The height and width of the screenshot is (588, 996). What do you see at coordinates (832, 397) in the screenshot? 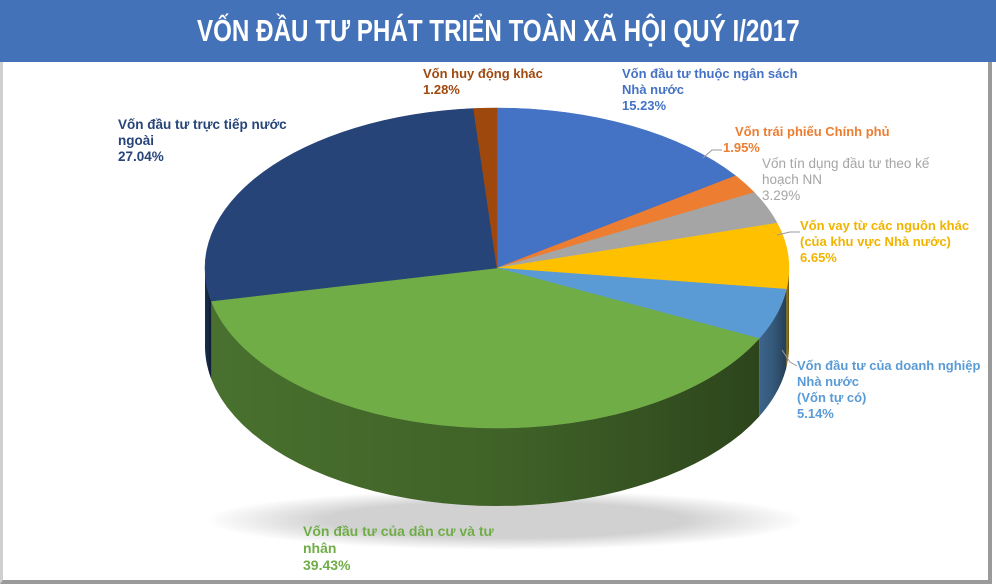
I see `label-text: (Vốn tự có)` at bounding box center [832, 397].